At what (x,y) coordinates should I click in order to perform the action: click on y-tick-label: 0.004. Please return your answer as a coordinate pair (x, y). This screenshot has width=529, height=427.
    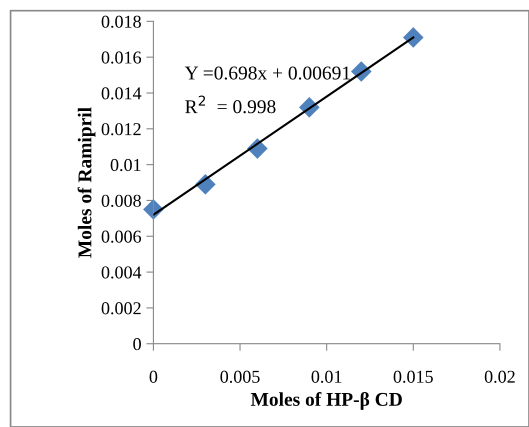
    Looking at the image, I should click on (122, 272).